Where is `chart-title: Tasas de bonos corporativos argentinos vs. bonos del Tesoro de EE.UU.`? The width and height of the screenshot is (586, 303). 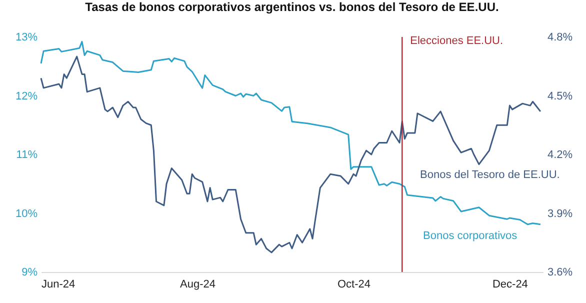
chart-title: Tasas de bonos corporativos argentinos vs. bonos del Tesoro de EE.UU. is located at coordinates (292, 7).